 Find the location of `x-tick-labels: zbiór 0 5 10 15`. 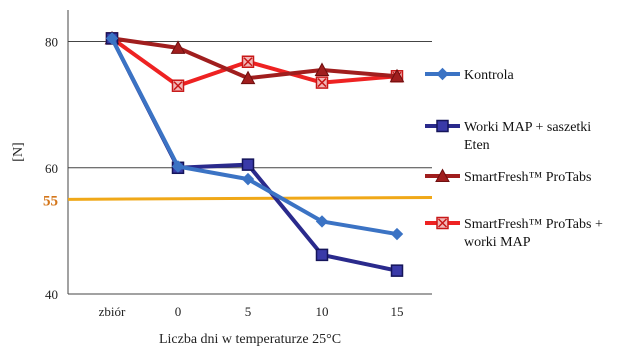

x-tick-labels: zbiór 0 5 10 15 is located at coordinates (251, 311).